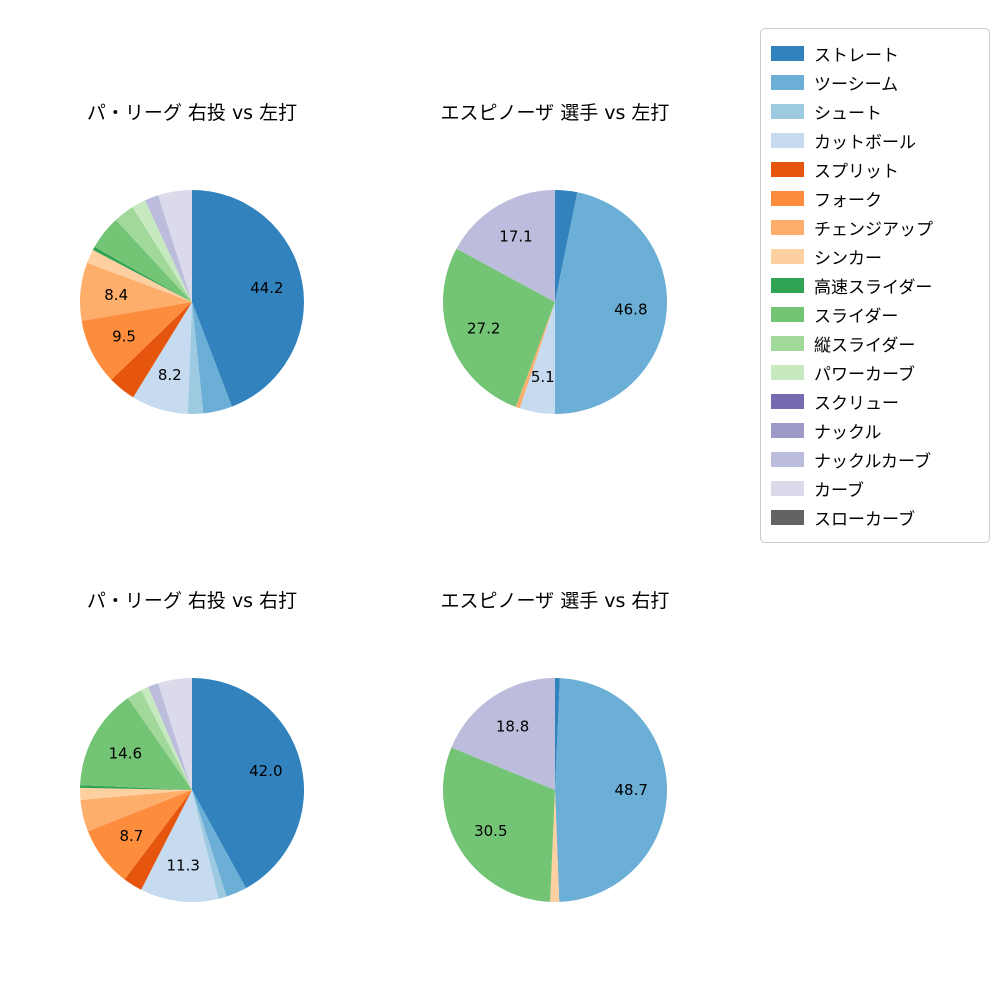  I want to click on chart-title: パ・リーグ 右投 vs 左打, so click(192, 113).